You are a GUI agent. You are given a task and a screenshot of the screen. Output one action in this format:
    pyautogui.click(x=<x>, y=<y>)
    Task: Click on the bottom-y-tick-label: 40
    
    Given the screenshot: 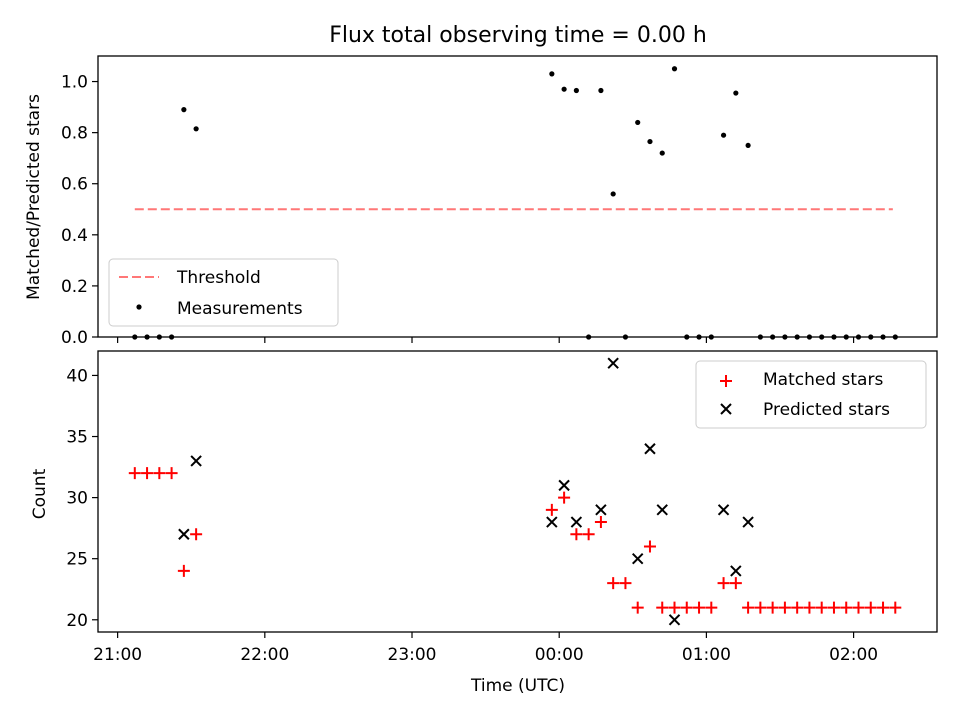 What is the action you would take?
    pyautogui.click(x=77, y=376)
    